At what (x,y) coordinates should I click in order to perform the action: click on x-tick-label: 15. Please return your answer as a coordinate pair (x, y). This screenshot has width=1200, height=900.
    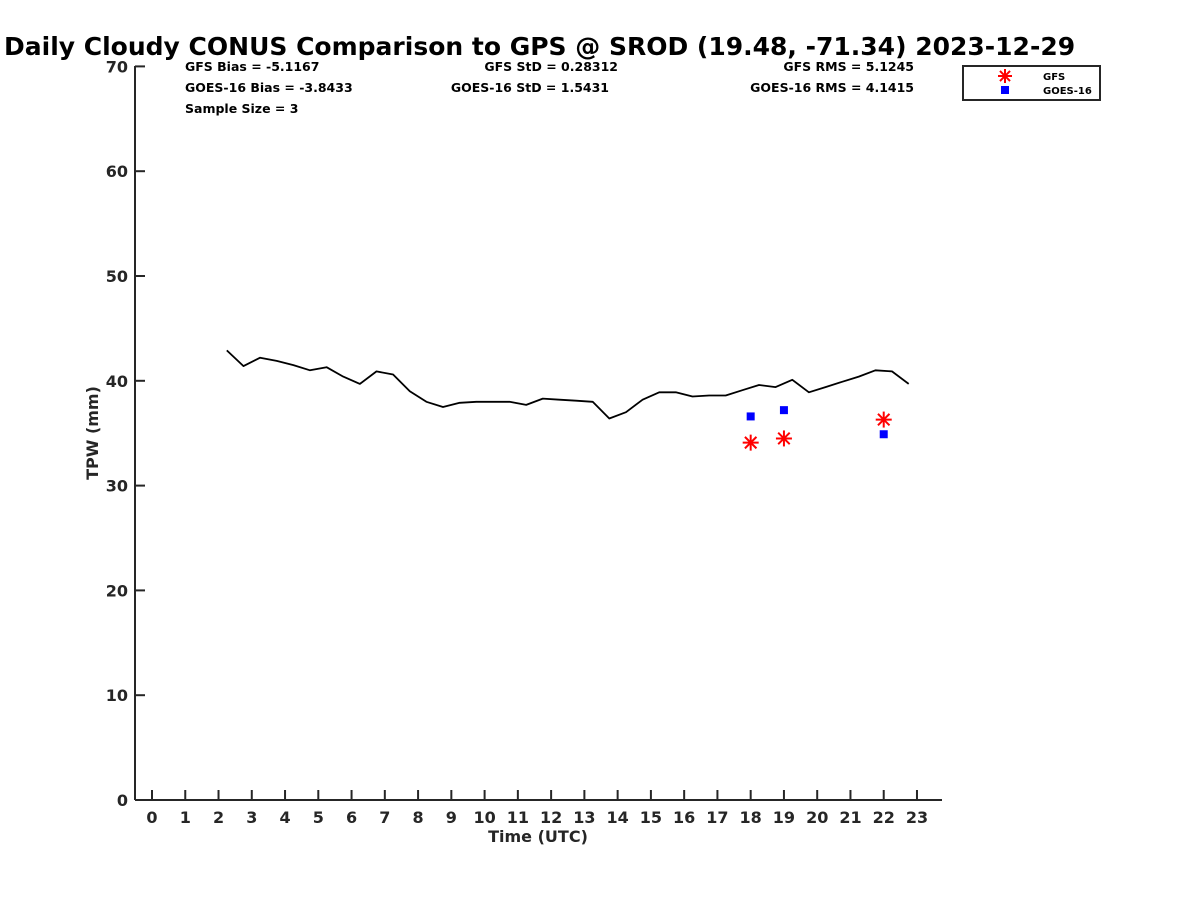
    Looking at the image, I should click on (651, 817).